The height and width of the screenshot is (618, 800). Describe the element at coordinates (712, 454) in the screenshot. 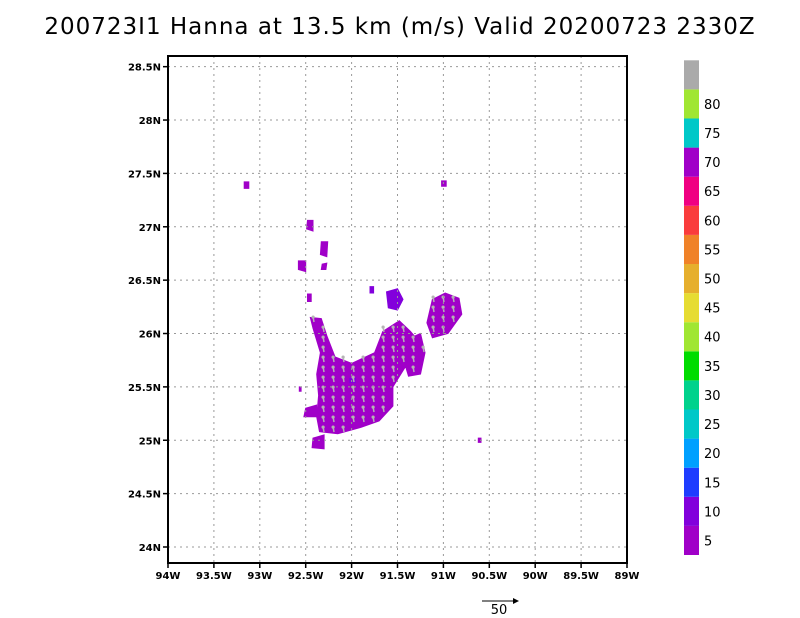

I see `colorbar-label: 20` at that location.